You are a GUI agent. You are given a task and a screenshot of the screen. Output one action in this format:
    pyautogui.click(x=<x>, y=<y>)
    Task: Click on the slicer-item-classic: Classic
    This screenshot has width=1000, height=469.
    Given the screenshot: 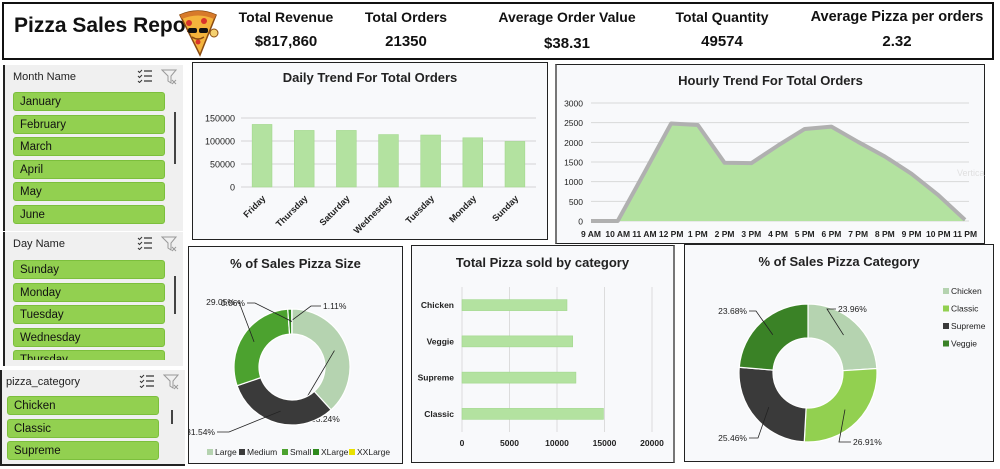 What is the action you would take?
    pyautogui.click(x=83, y=428)
    